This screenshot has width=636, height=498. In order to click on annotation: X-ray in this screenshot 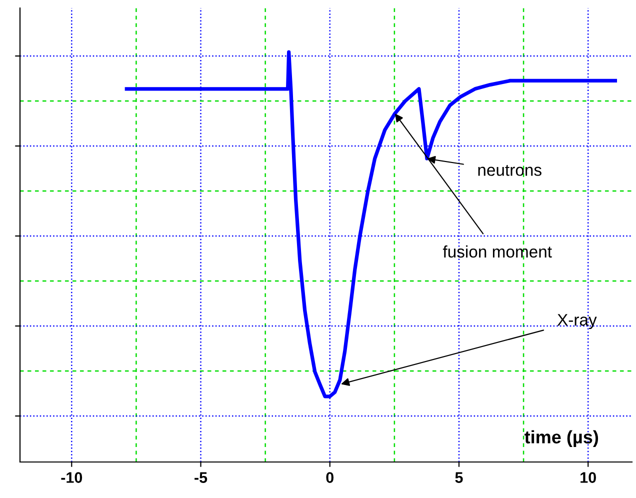, I will do `click(577, 322)`.